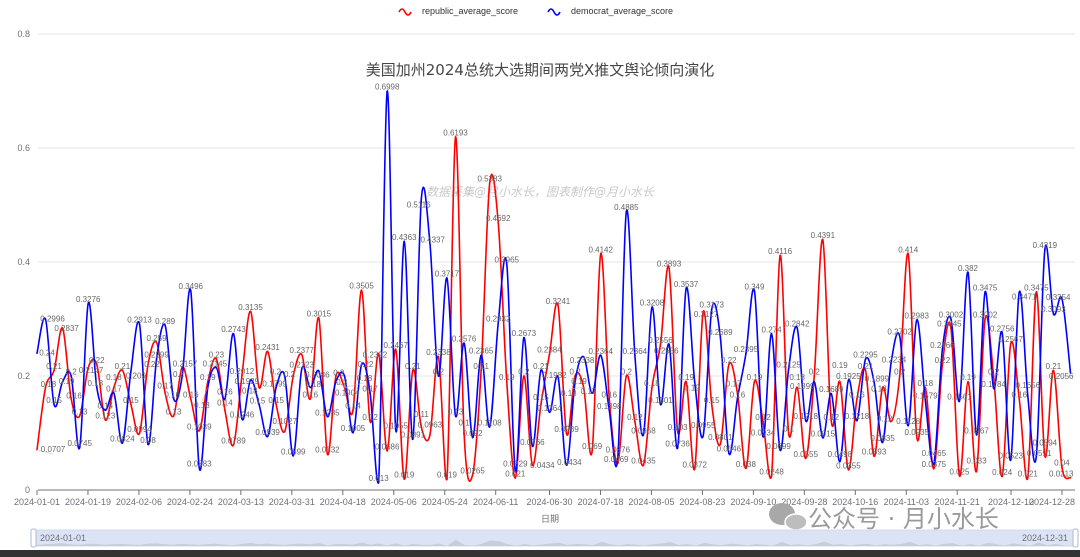 The image size is (1080, 557). Describe the element at coordinates (242, 414) in the screenshot. I see `data-label: 0.1246` at that location.